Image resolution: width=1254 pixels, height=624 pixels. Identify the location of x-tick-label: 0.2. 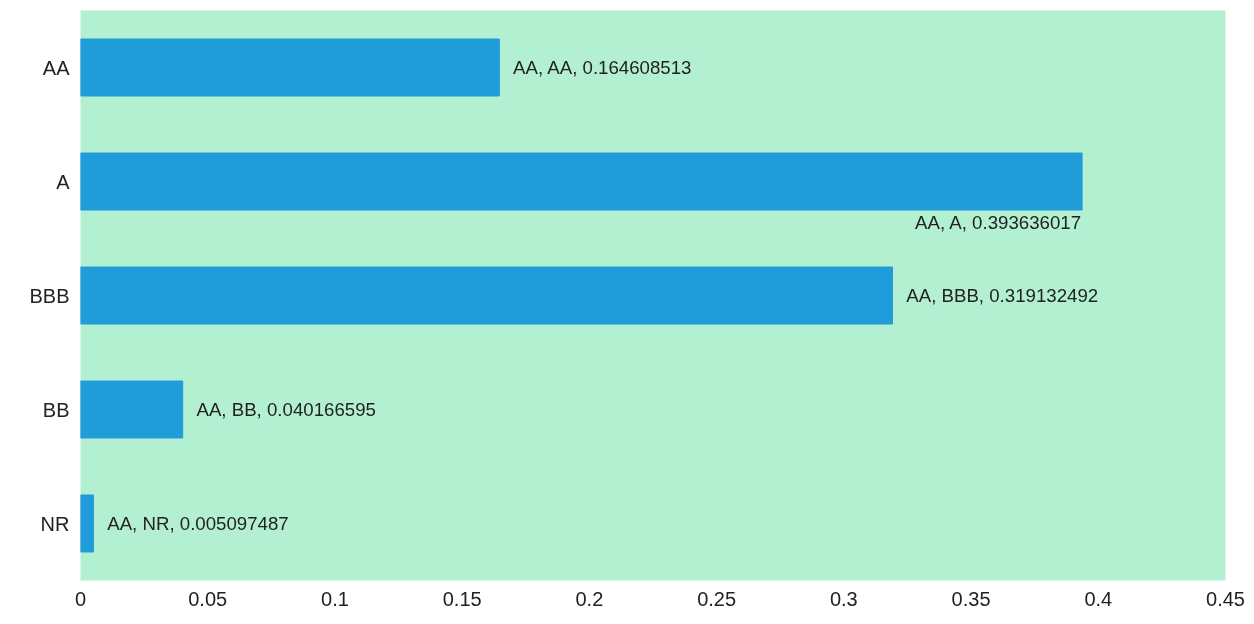
(589, 598).